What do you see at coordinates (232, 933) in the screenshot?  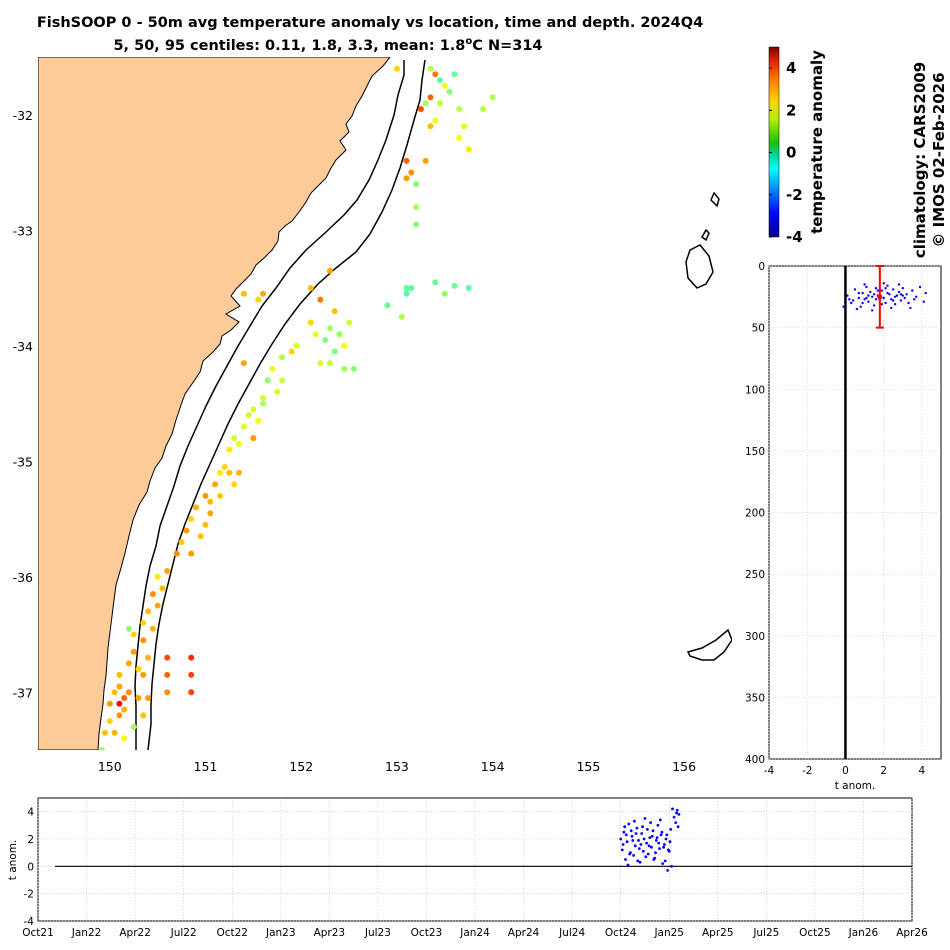 I see `time-xtick-label: Oct22` at bounding box center [232, 933].